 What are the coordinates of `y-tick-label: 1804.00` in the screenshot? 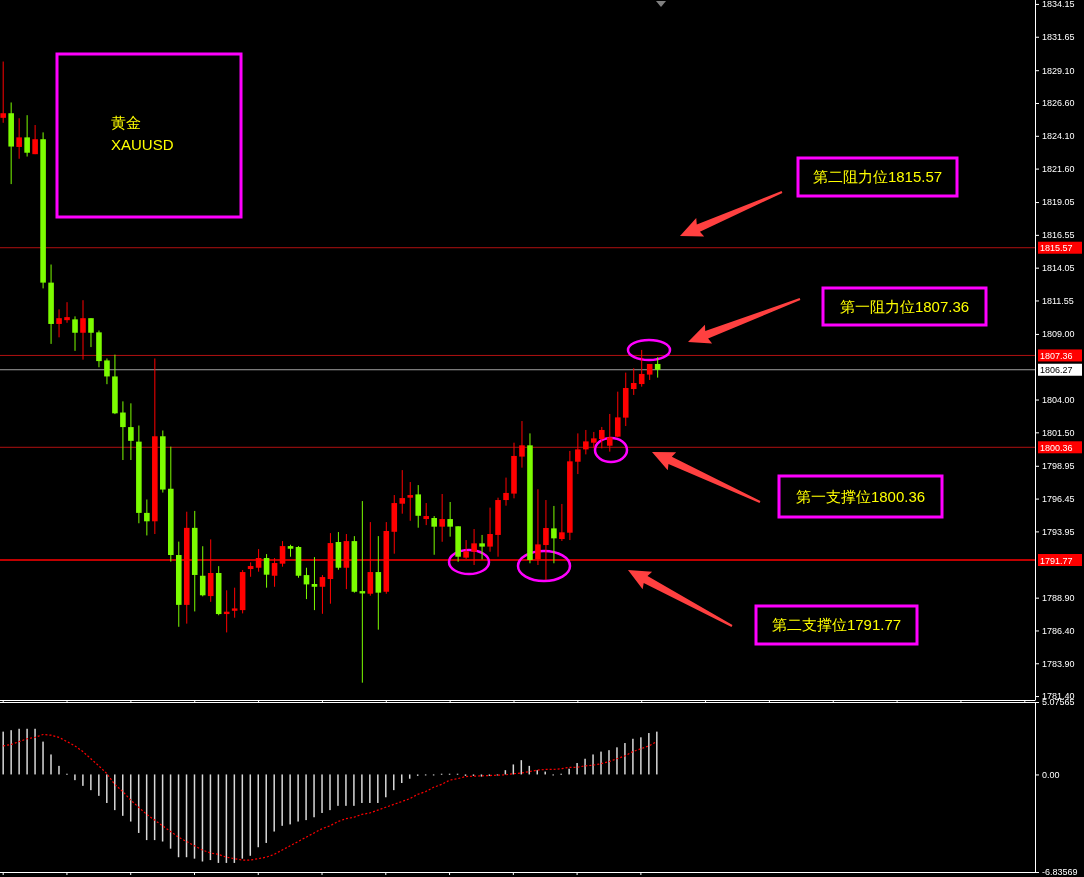 It's located at (1058, 399).